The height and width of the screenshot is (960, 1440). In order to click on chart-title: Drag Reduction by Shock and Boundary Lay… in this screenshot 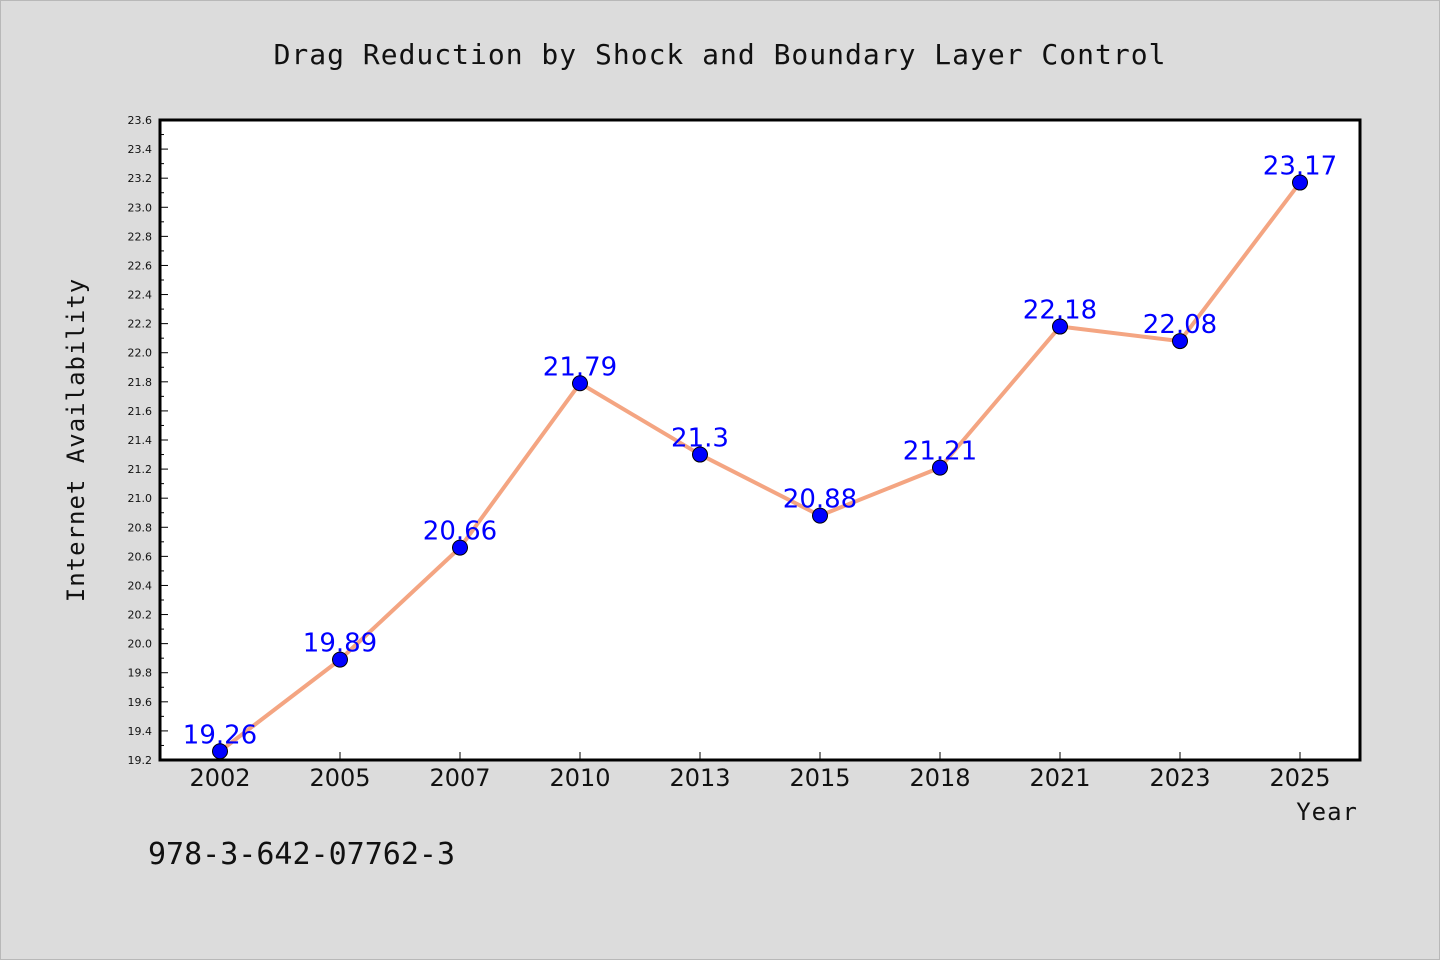, I will do `click(720, 54)`.